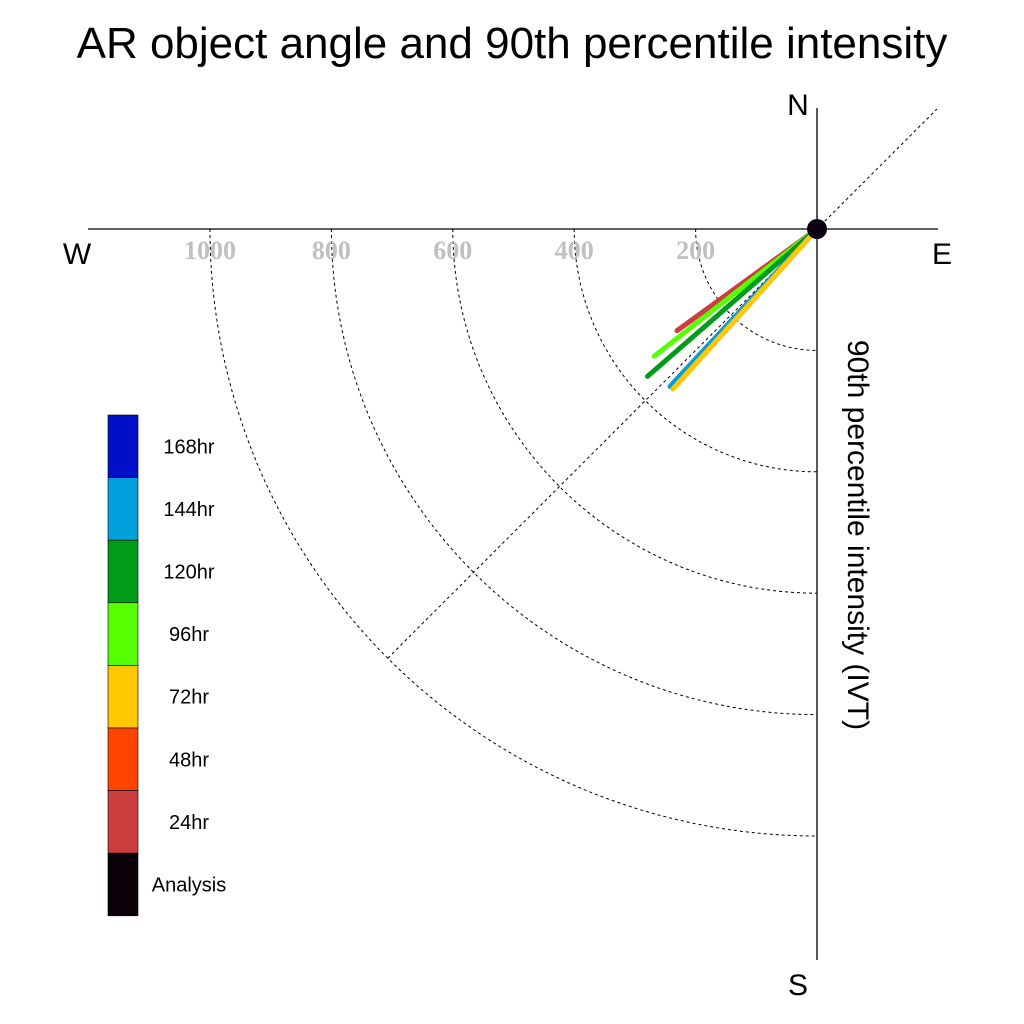 This screenshot has width=1024, height=1024. I want to click on legend-label: 72hr, so click(189, 698).